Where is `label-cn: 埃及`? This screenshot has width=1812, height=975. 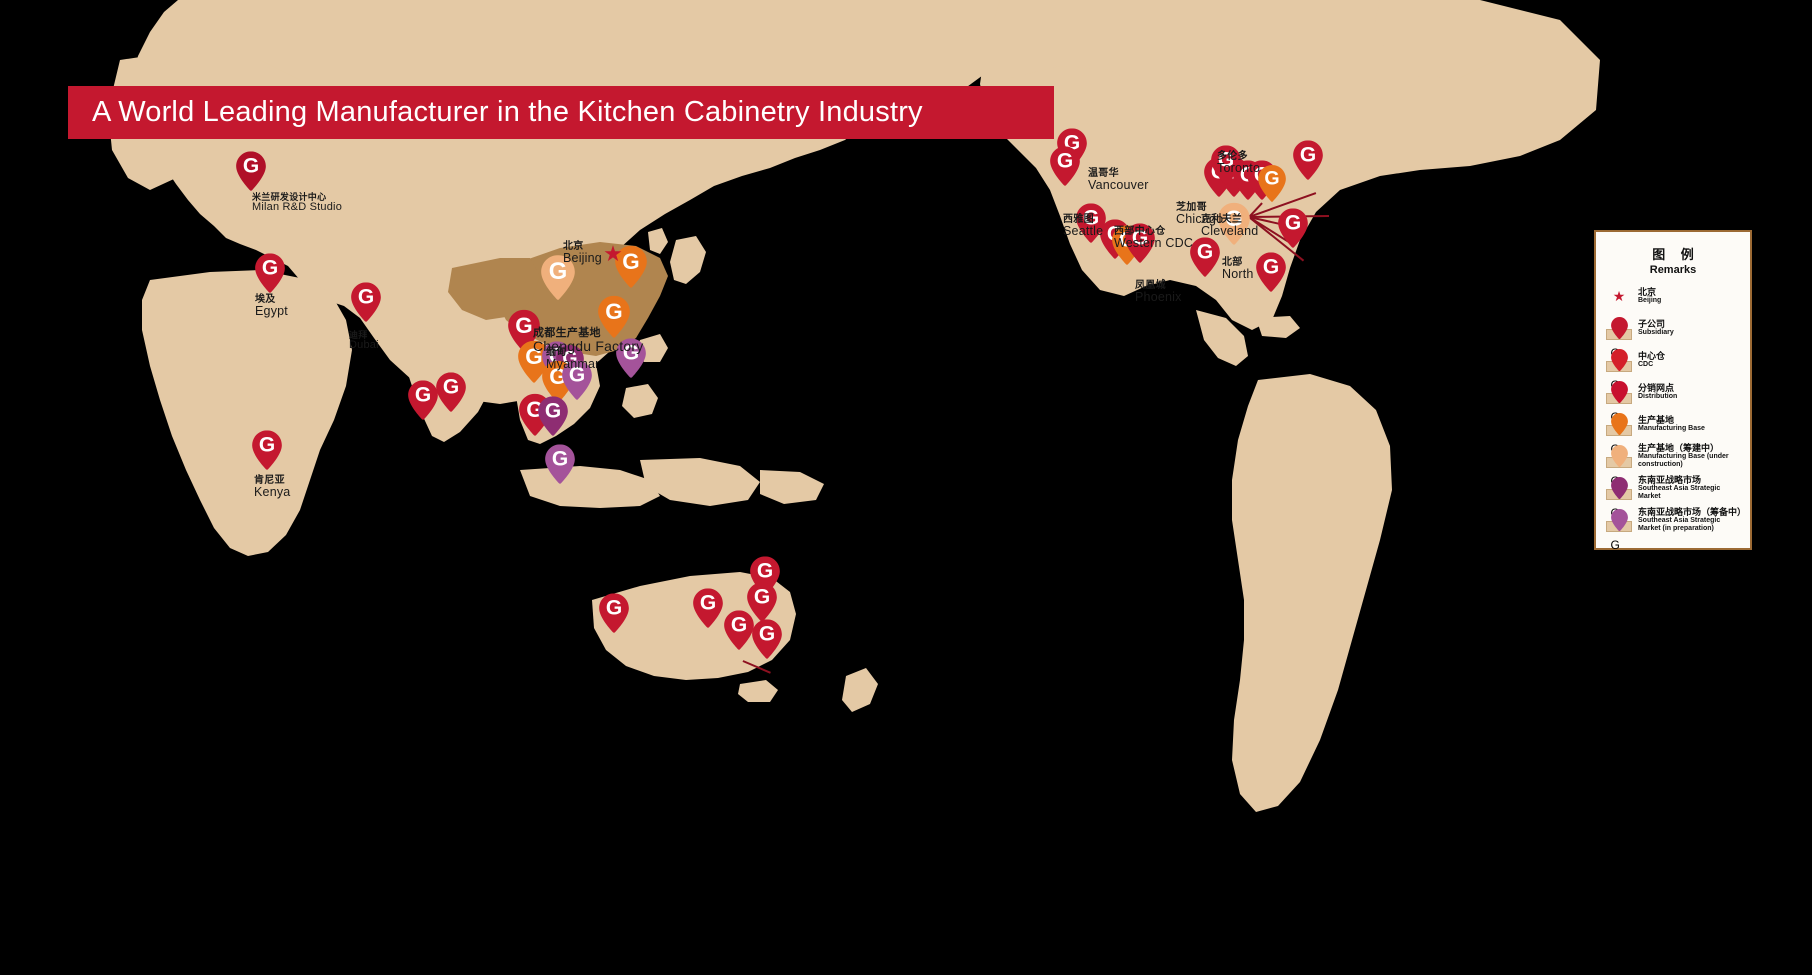
label-cn: 埃及 is located at coordinates (265, 299).